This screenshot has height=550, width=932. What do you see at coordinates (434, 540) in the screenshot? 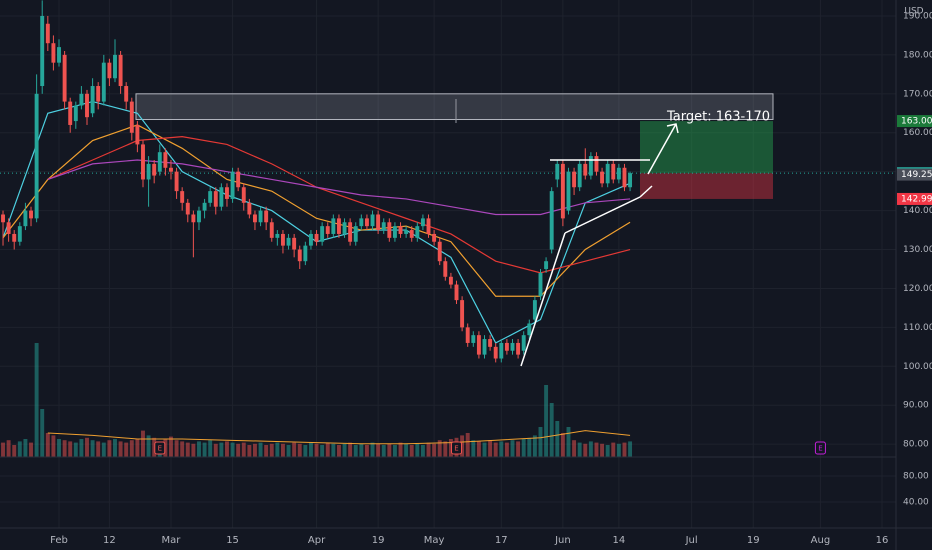
I see `x-tick-label: May` at bounding box center [434, 540].